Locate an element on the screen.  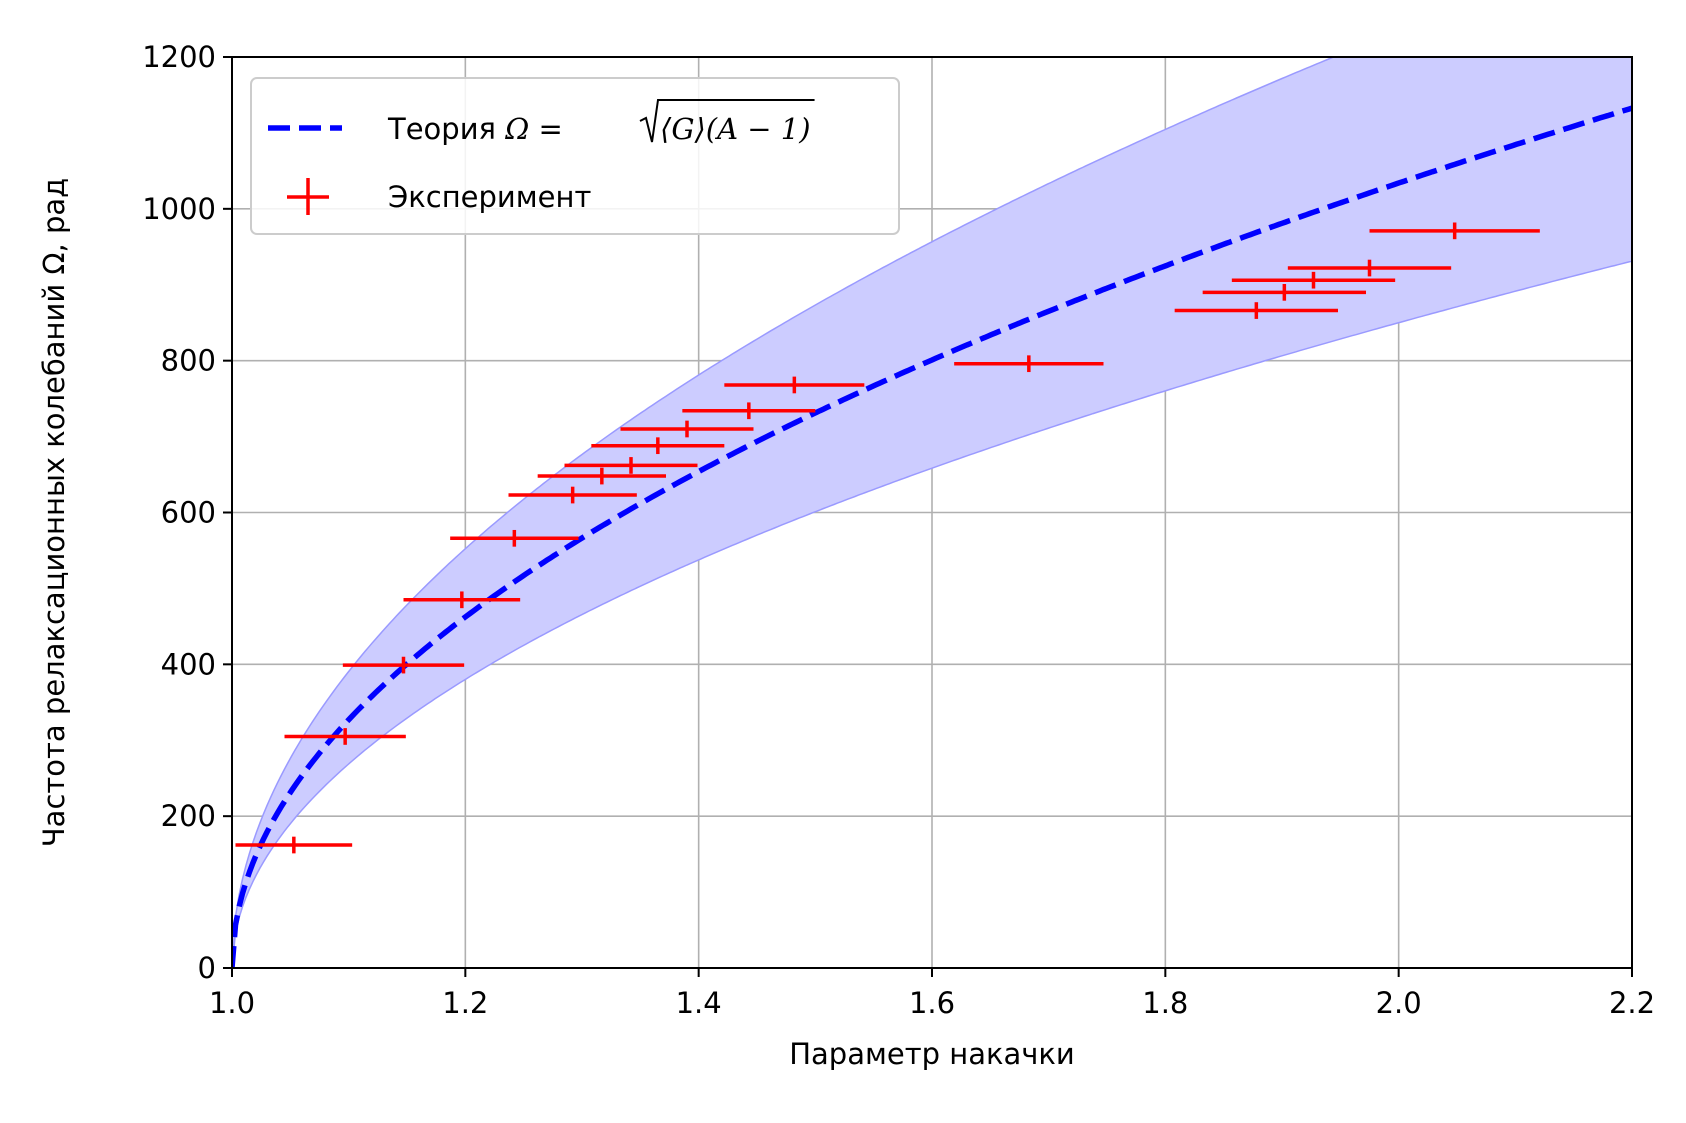
x-tick-label: 1.4 is located at coordinates (699, 1003).